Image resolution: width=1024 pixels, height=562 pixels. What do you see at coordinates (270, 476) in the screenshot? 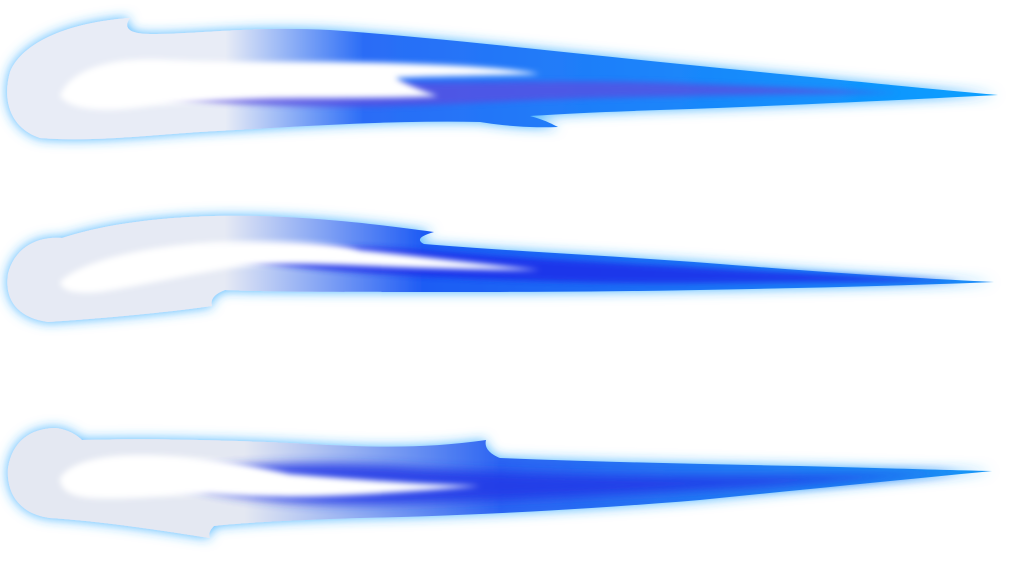
I see `bottom-streak-white-core` at bounding box center [270, 476].